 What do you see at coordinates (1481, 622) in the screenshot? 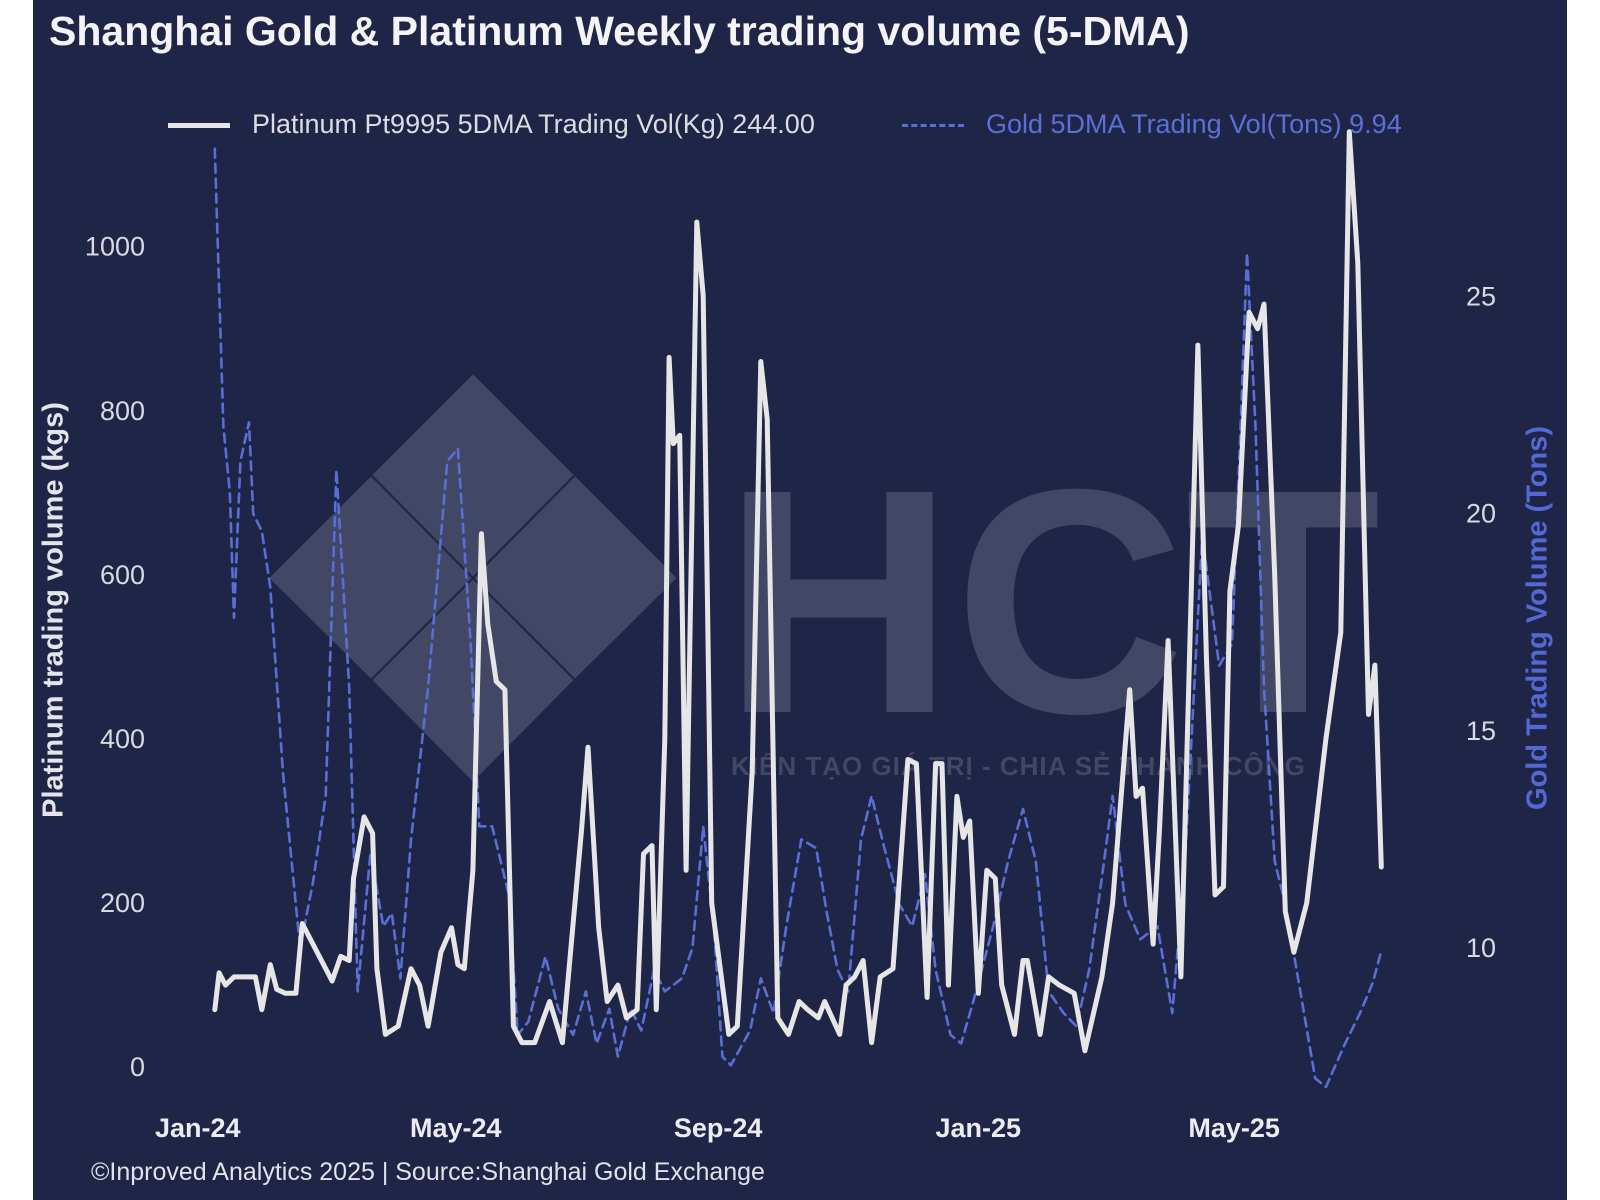
I see `y-axis-right-ticks: 10 15 20 25` at bounding box center [1481, 622].